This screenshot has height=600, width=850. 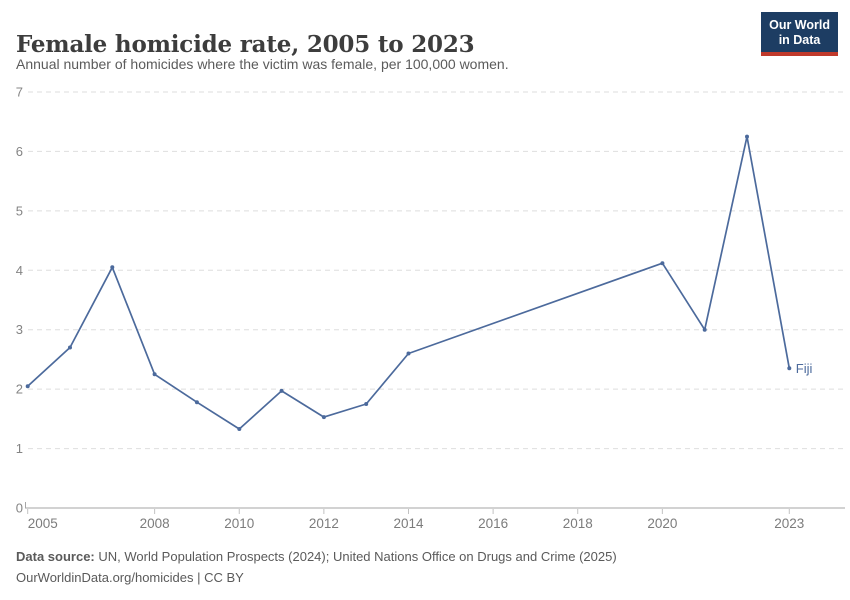 What do you see at coordinates (408, 353) in the screenshot?
I see `data-point-fiji-2014` at bounding box center [408, 353].